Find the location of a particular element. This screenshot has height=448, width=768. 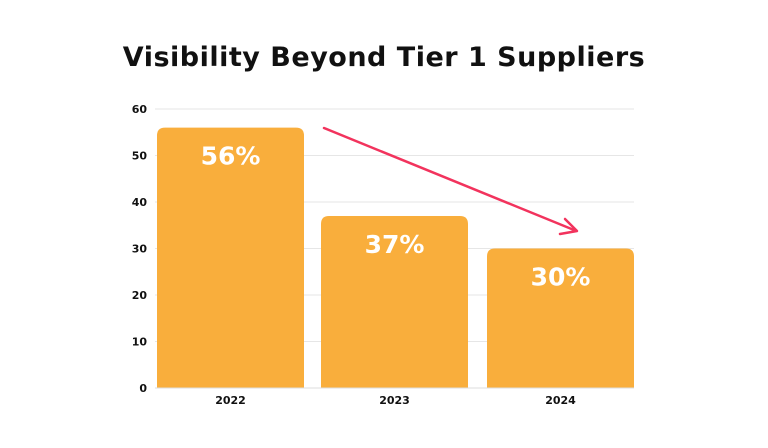

bar-2023 is located at coordinates (394, 301).